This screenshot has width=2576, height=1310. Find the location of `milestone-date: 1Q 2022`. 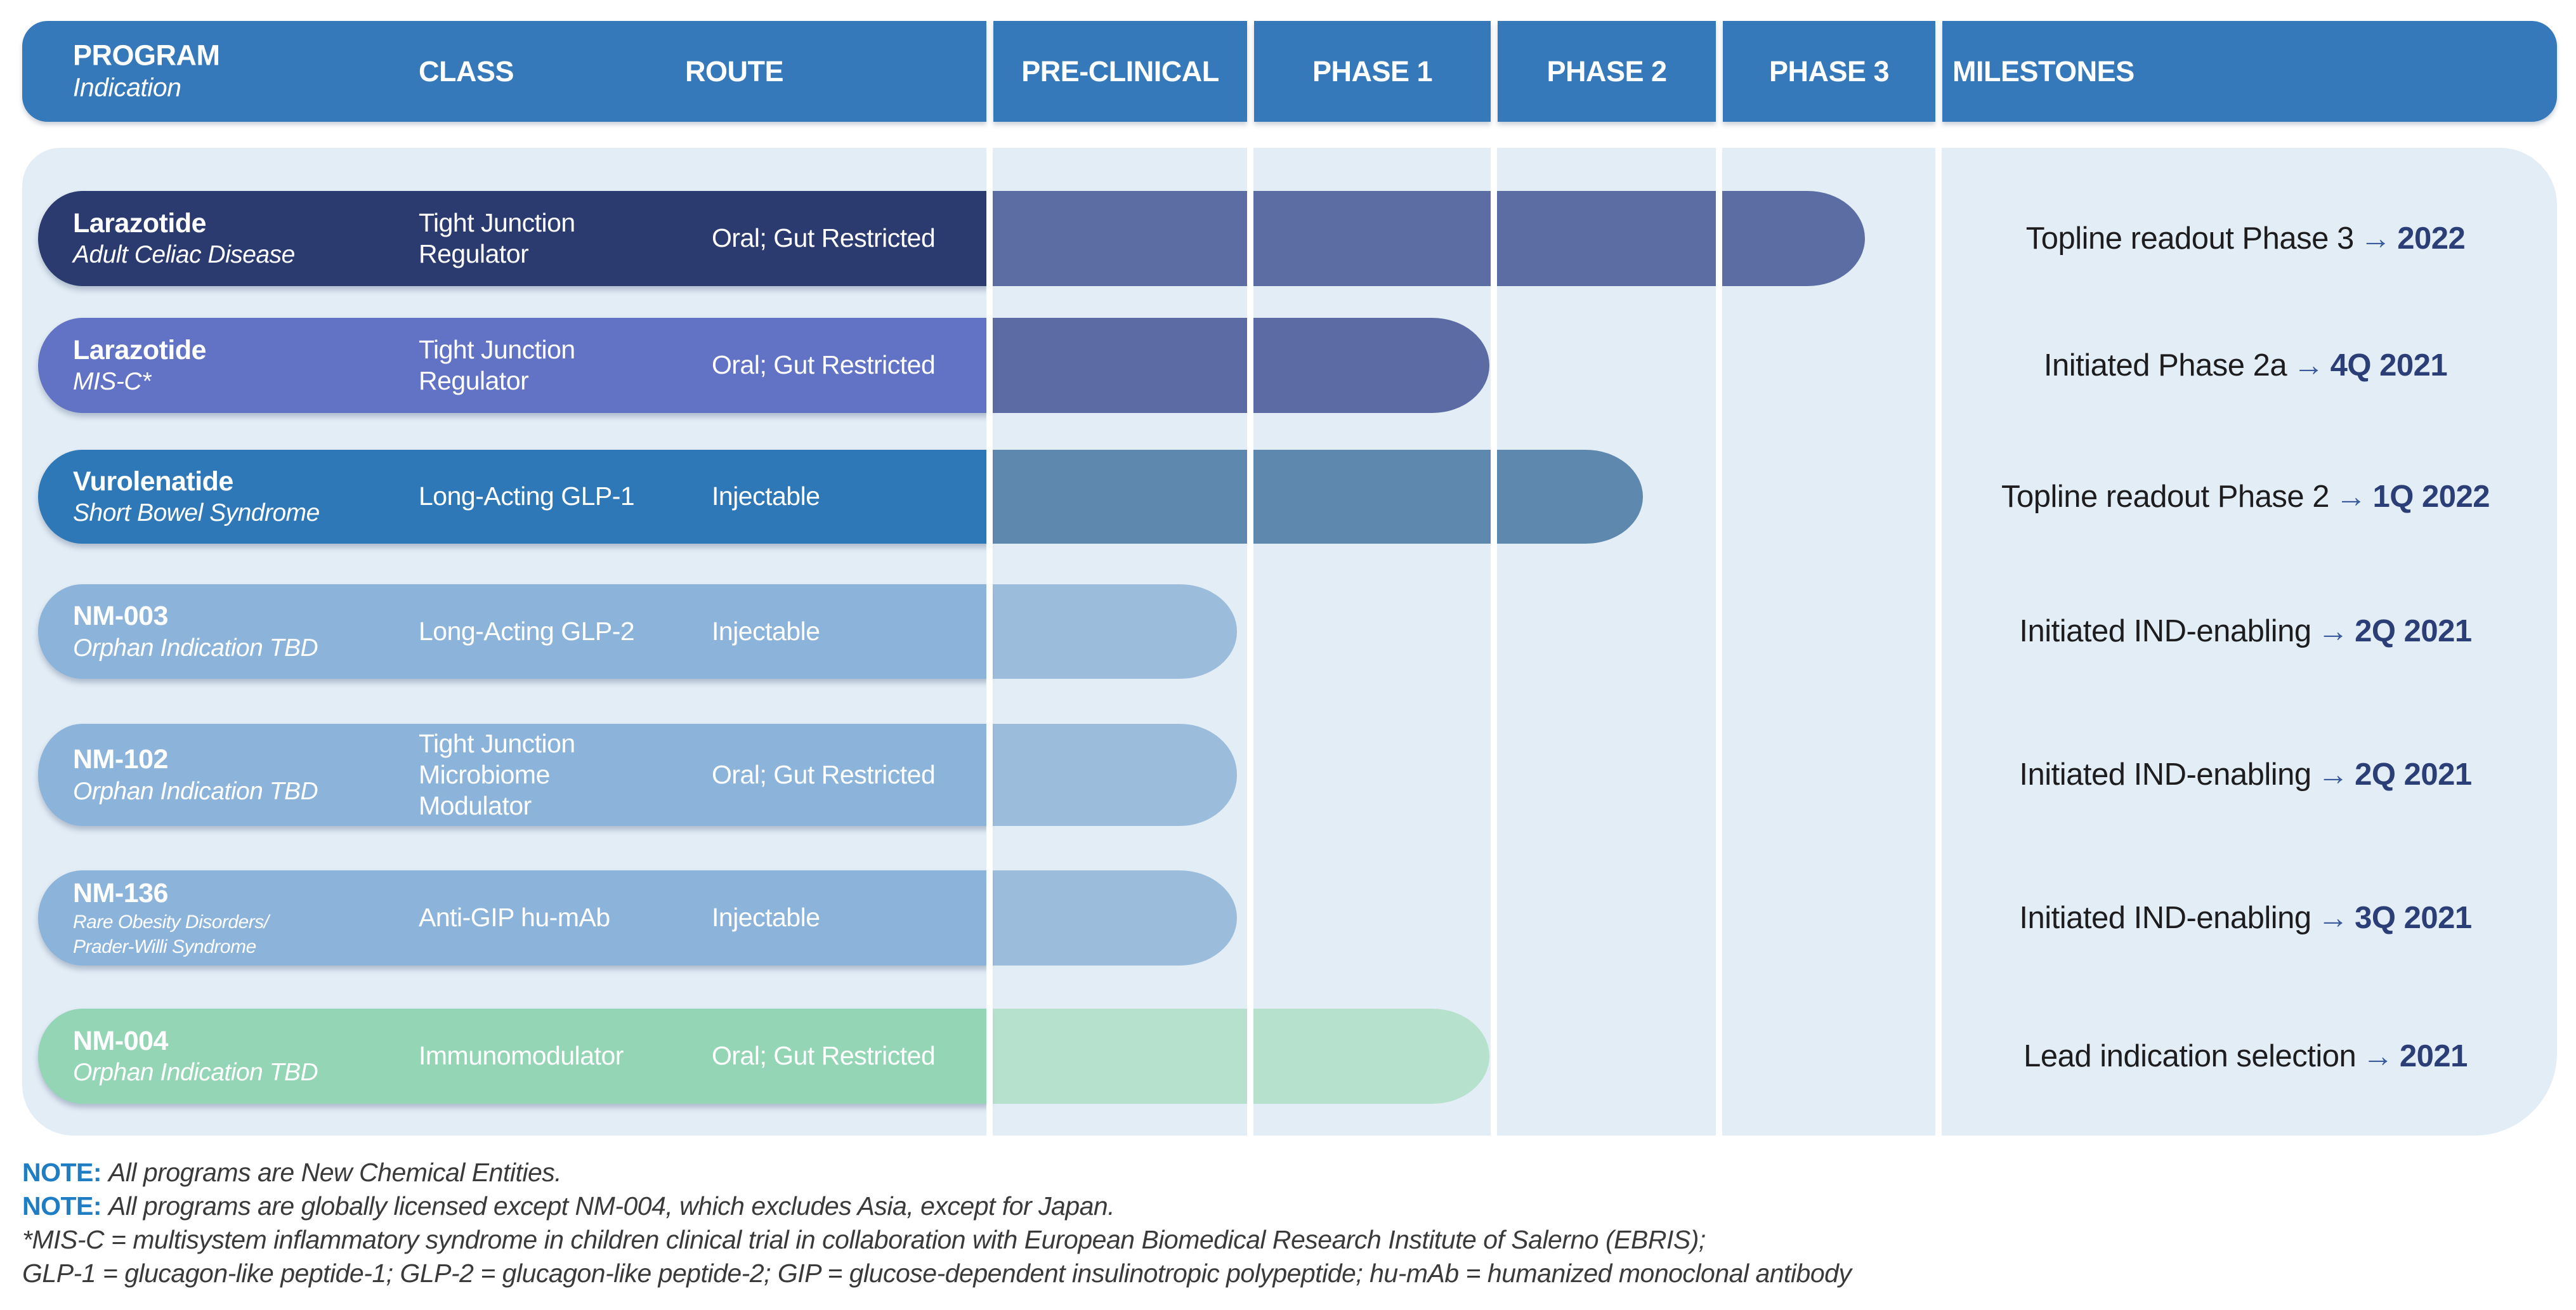

milestone-date: 1Q 2022 is located at coordinates (2431, 497).